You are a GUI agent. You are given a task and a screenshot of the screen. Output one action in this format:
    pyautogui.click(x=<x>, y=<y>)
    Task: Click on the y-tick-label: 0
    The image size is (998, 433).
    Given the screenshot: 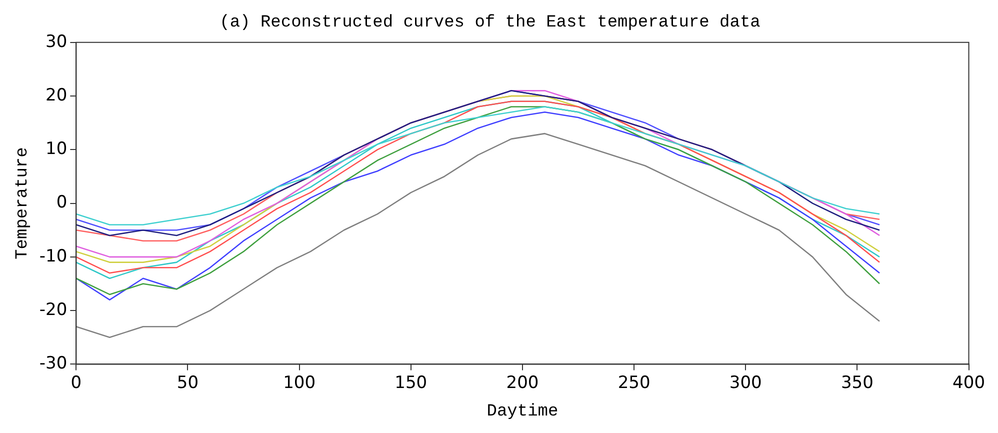 What is the action you would take?
    pyautogui.click(x=62, y=202)
    